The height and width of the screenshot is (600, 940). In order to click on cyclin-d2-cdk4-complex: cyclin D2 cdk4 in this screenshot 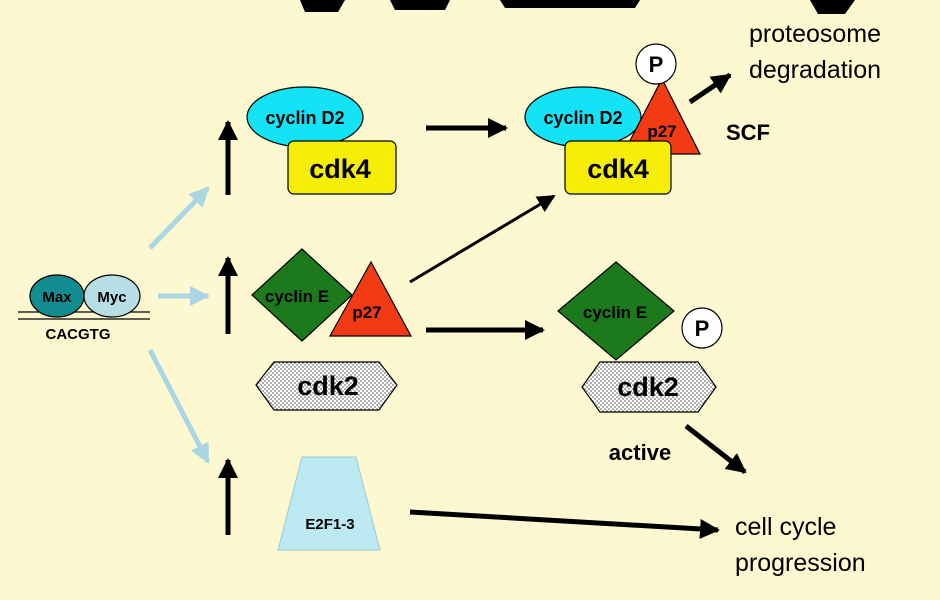, I will do `click(321, 140)`.